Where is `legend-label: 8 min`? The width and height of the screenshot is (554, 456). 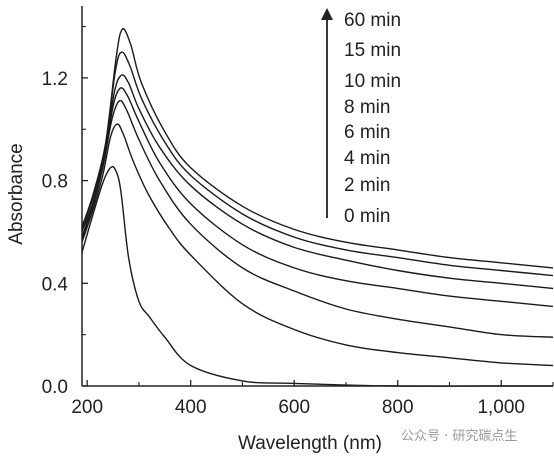 legend-label: 8 min is located at coordinates (367, 107).